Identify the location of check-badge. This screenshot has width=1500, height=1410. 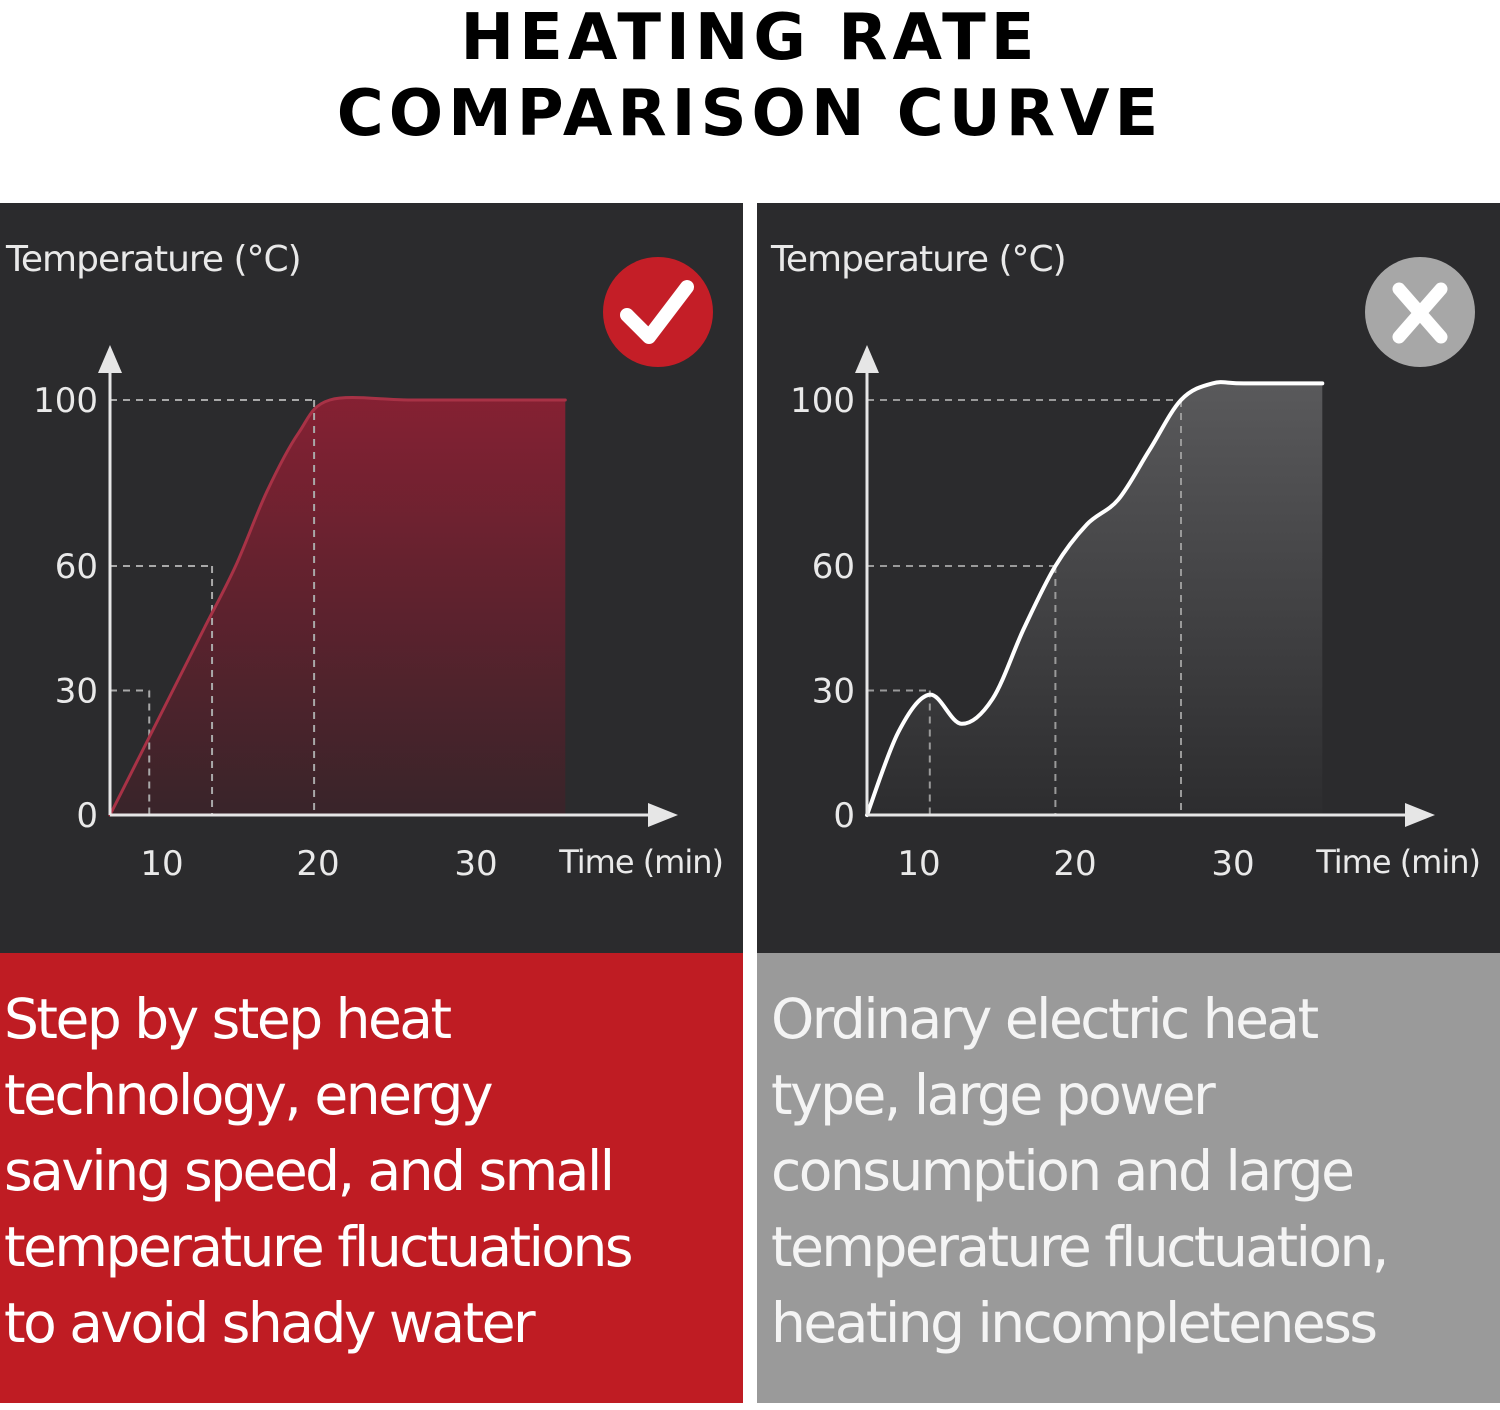
(658, 312).